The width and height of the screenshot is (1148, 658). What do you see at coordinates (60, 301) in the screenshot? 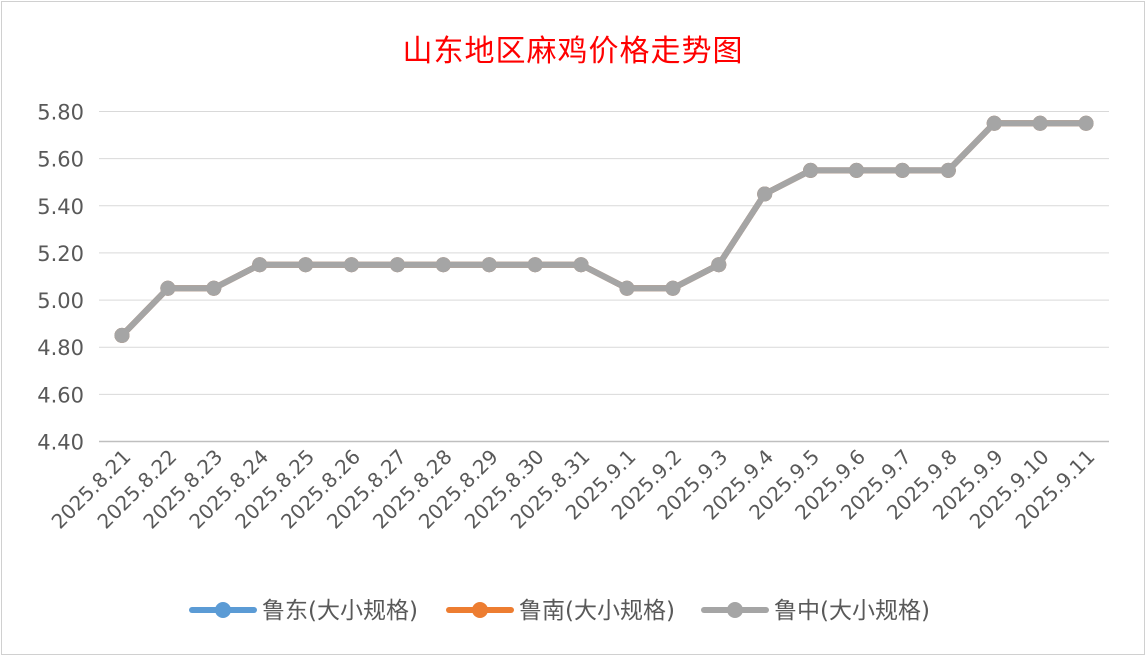
I see `y-tick-label: 5.00` at bounding box center [60, 301].